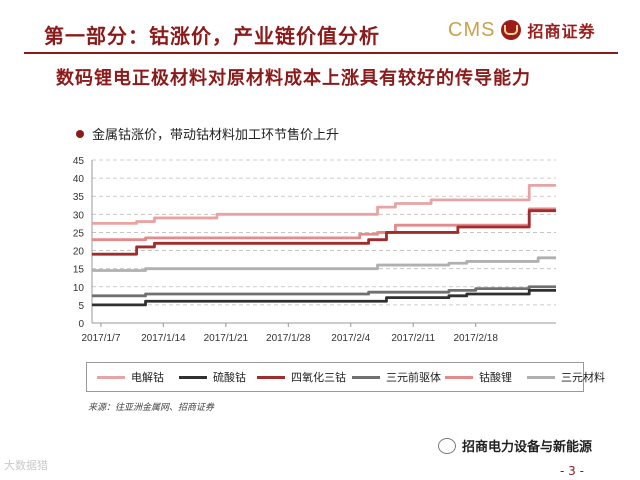 The width and height of the screenshot is (640, 480). Describe the element at coordinates (79, 270) in the screenshot. I see `y-tick-label: 15` at that location.